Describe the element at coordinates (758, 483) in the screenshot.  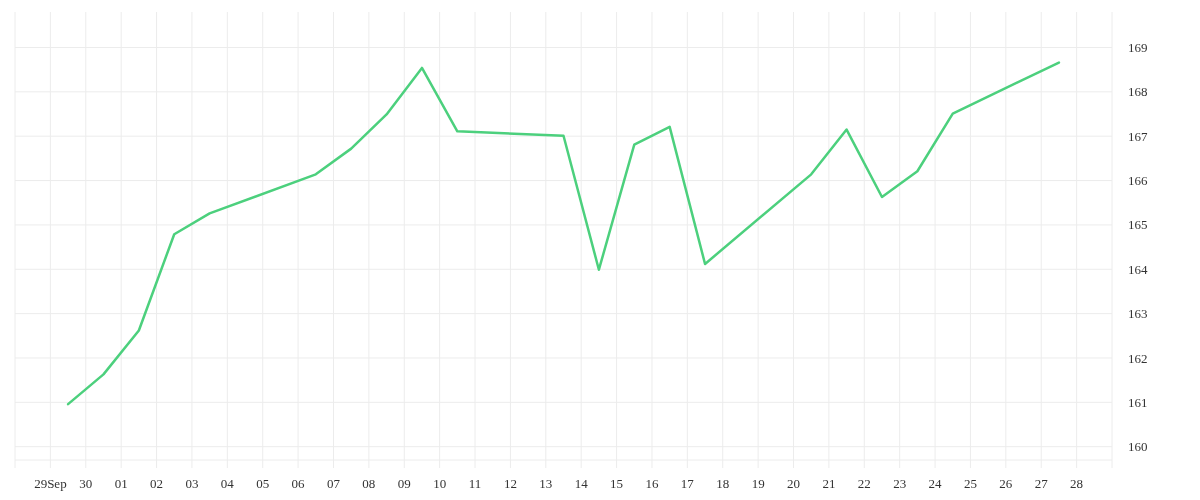
I see `x-tick-label: 19` at that location.